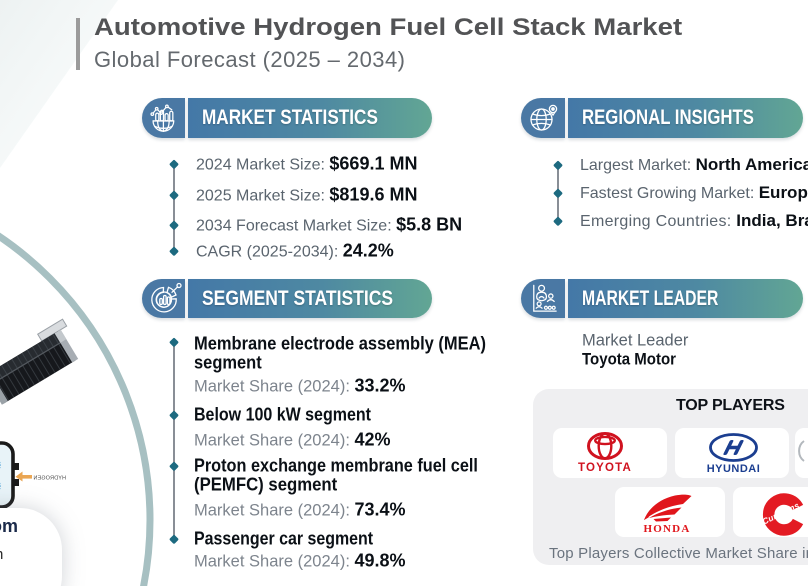  What do you see at coordinates (667, 529) in the screenshot?
I see `svg-text: HONDA` at bounding box center [667, 529].